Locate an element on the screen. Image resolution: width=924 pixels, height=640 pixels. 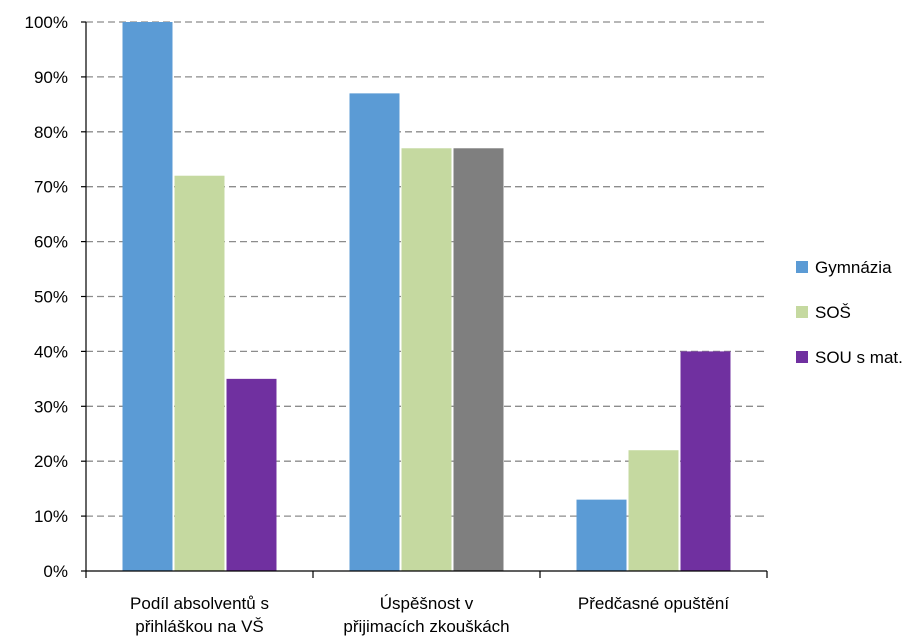
legend-label: SOU s mat. is located at coordinates (859, 357).